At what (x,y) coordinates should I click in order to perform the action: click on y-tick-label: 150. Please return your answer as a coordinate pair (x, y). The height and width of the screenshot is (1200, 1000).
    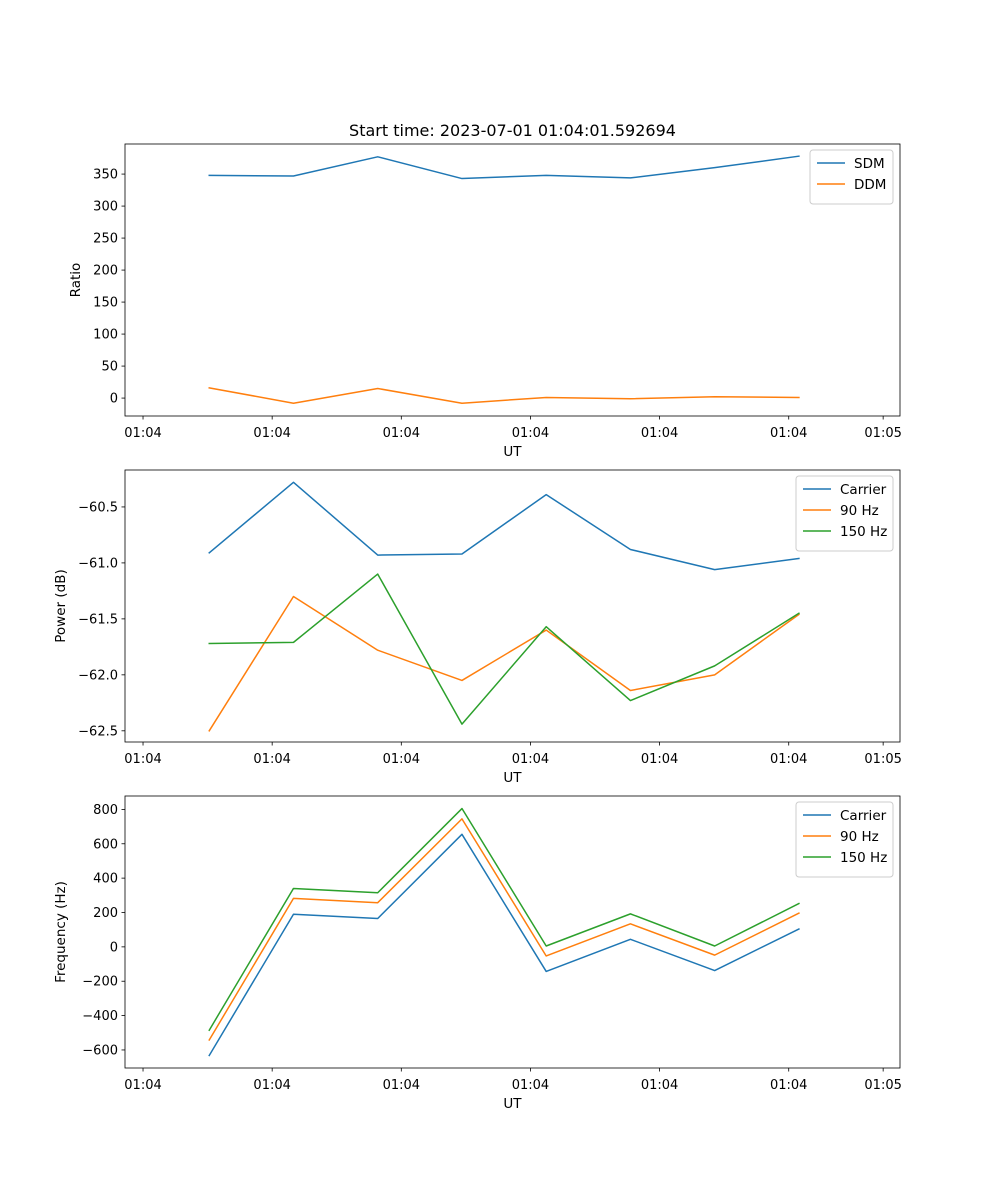
    Looking at the image, I should click on (105, 303).